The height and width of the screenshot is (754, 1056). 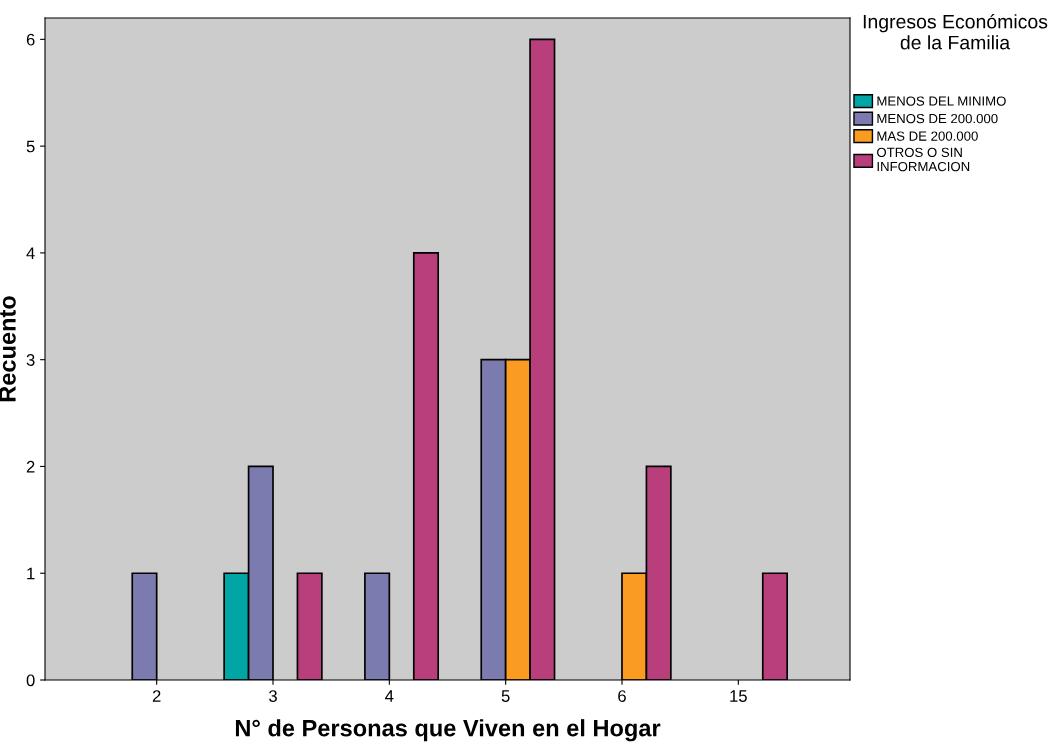 I want to click on y-axis-title: Recuento, so click(x=8, y=349).